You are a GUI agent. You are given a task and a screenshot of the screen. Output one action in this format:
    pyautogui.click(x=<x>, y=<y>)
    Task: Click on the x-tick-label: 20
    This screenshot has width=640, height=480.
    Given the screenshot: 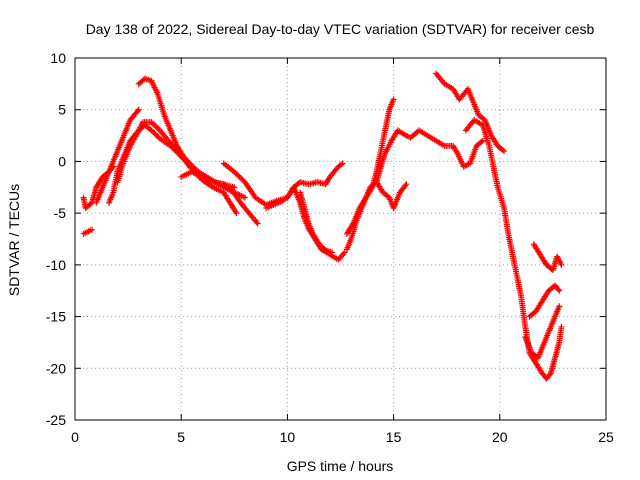 What is the action you would take?
    pyautogui.click(x=500, y=437)
    